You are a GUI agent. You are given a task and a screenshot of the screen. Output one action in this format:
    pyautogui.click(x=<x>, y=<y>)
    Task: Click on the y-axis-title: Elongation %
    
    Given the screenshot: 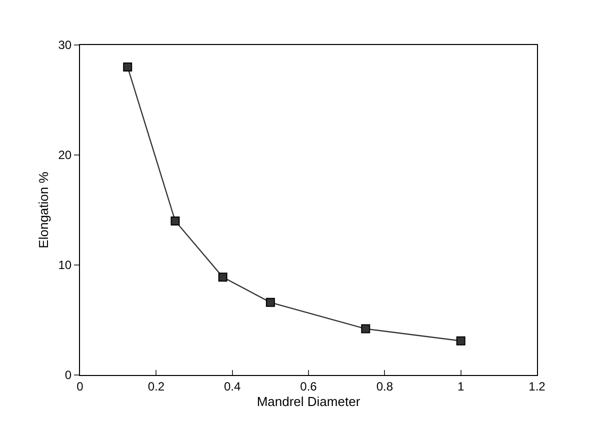 What is the action you would take?
    pyautogui.click(x=44, y=209)
    